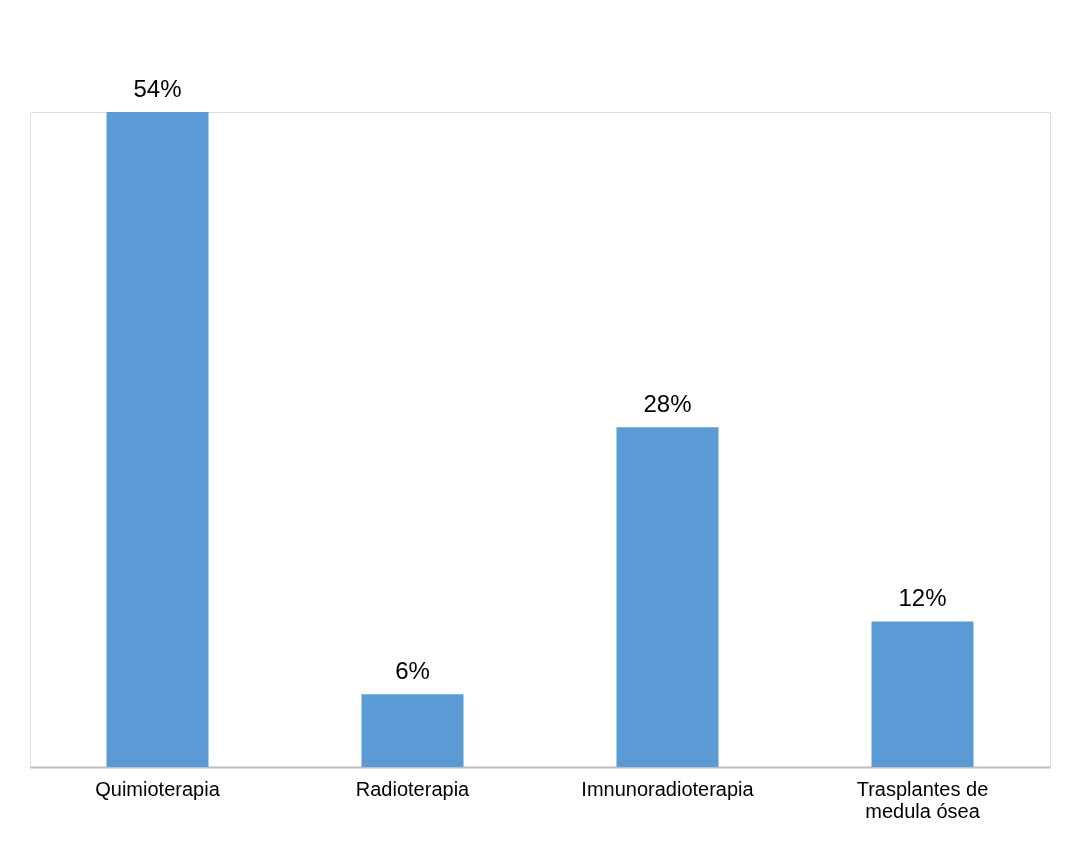 This screenshot has width=1088, height=854. Describe the element at coordinates (922, 598) in the screenshot. I see `data-label: 12%` at that location.